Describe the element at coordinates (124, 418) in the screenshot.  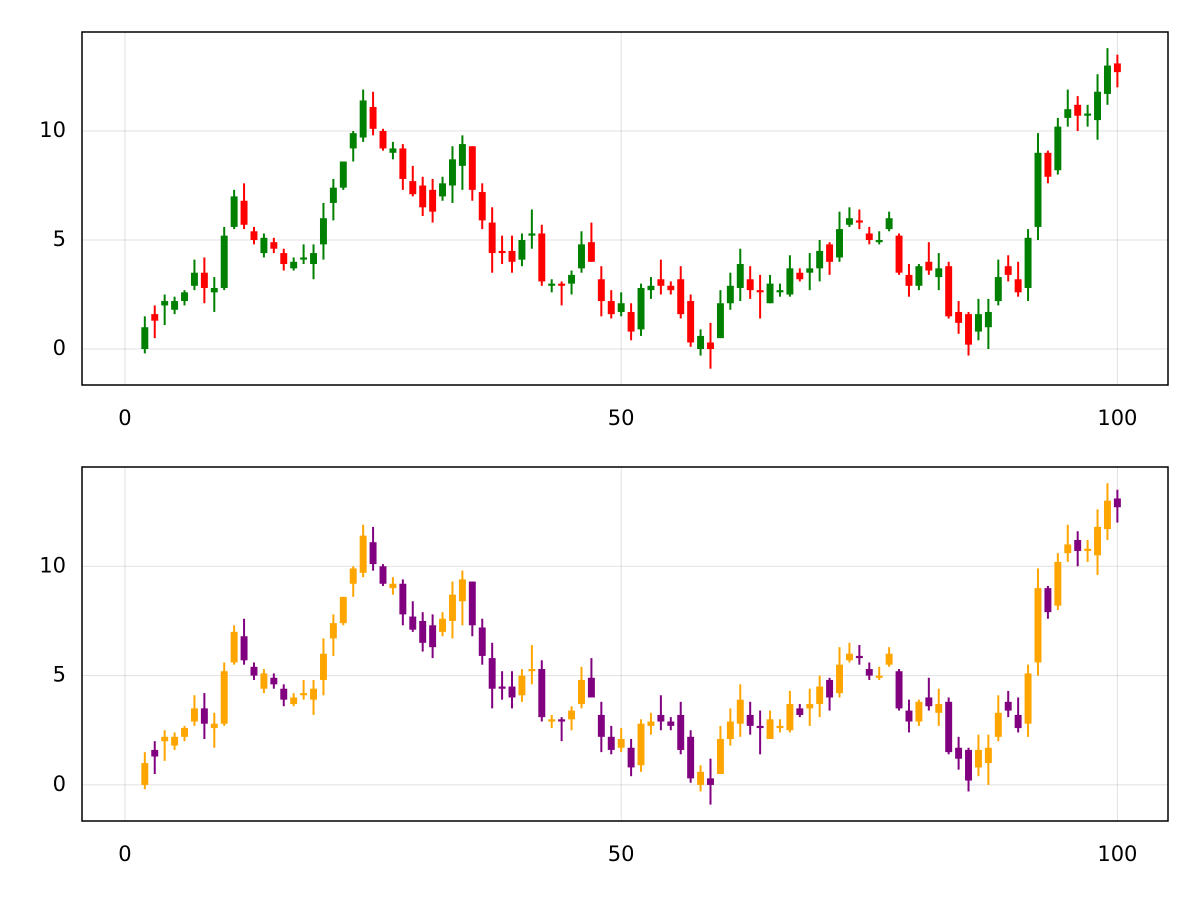
I see `x-tick-label: 0` at that location.